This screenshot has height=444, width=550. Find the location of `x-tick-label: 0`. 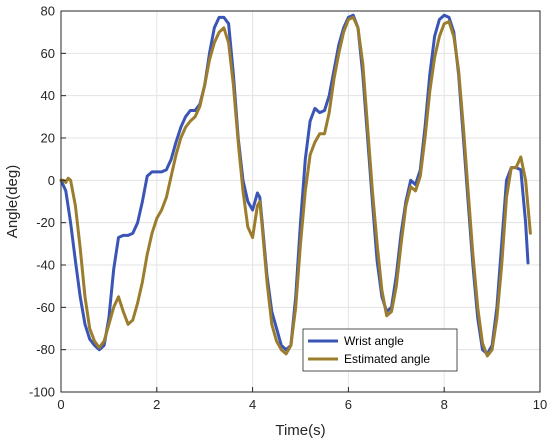

x-tick-label: 0 is located at coordinates (60, 404).